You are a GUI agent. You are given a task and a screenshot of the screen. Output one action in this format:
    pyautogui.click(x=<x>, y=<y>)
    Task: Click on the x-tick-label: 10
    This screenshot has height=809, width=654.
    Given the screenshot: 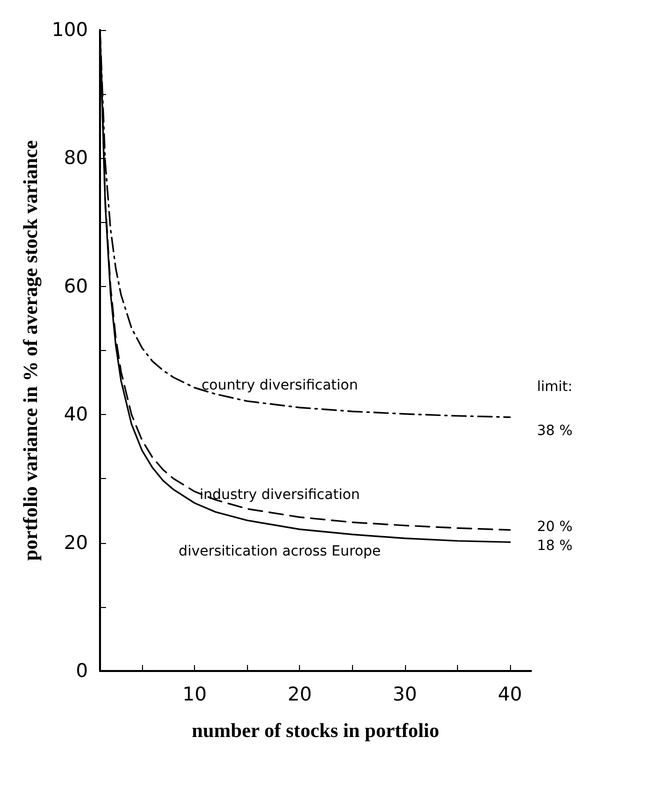 What is the action you would take?
    pyautogui.click(x=194, y=695)
    